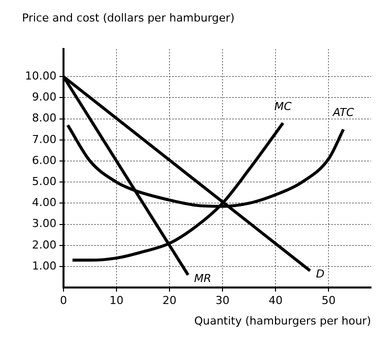 This screenshot has height=340, width=391. What do you see at coordinates (44, 245) in the screenshot?
I see `y-tick-label: 2.00` at bounding box center [44, 245].